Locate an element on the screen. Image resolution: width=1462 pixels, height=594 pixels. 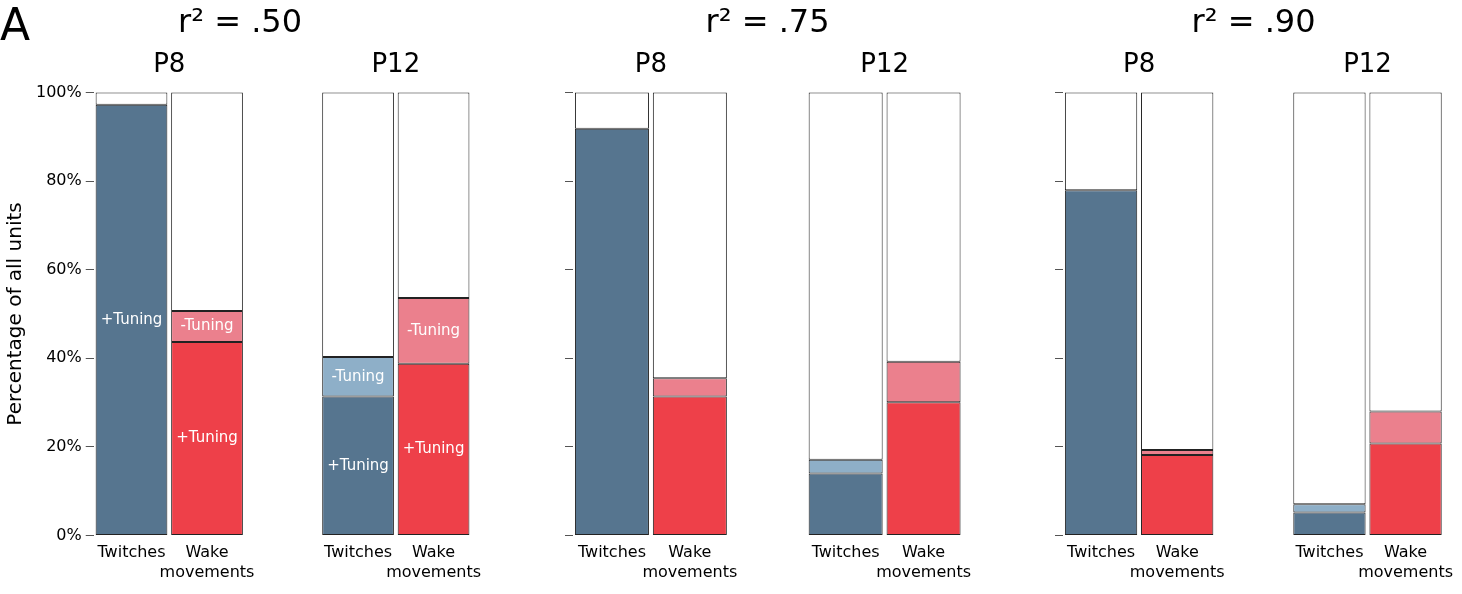
chart-title: r² = .90 is located at coordinates (1253, 20).